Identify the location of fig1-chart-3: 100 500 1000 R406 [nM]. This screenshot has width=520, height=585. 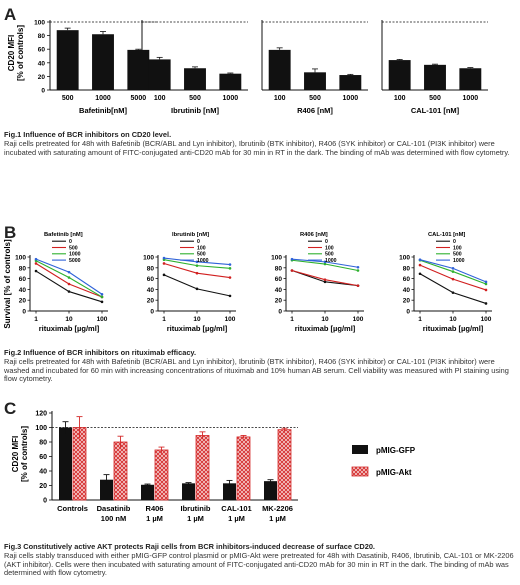
(314, 67).